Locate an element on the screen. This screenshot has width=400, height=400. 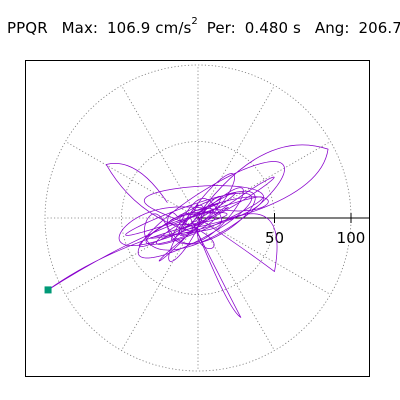
radial-tick-label-100: 100 is located at coordinates (351, 238).